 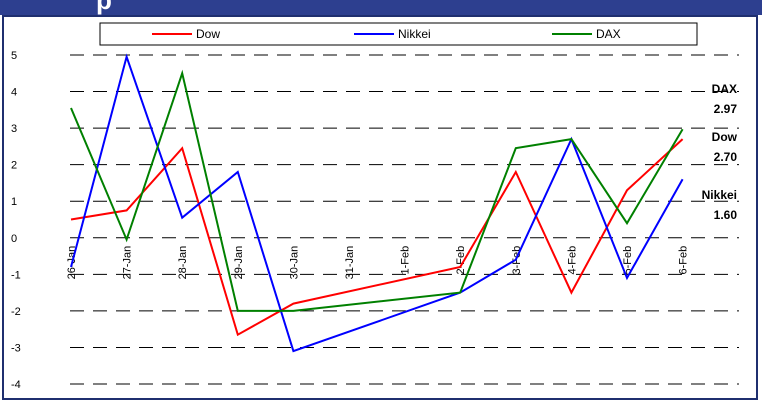 I want to click on y-tick-label: -4, so click(x=16, y=385).